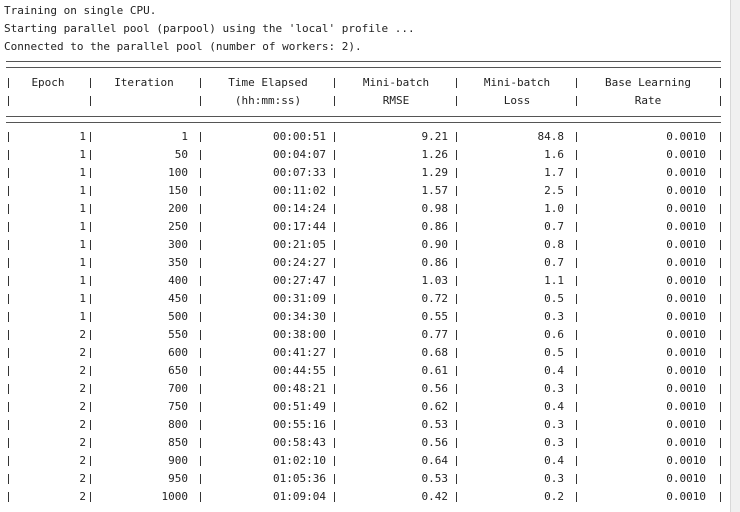 This screenshot has width=740, height=512. What do you see at coordinates (299, 226) in the screenshot?
I see `time-elapsed-cell: 00:17:44` at bounding box center [299, 226].